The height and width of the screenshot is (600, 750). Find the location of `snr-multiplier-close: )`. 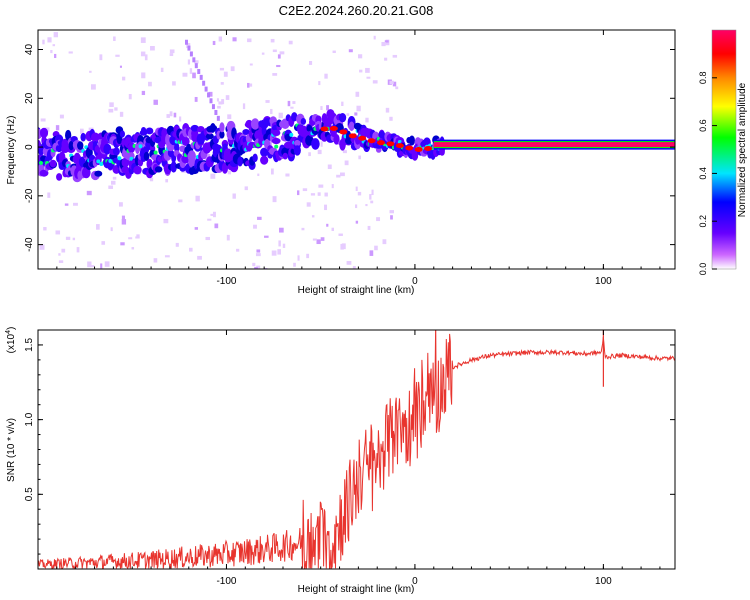

snr-multiplier-close: ) is located at coordinates (11, 328).